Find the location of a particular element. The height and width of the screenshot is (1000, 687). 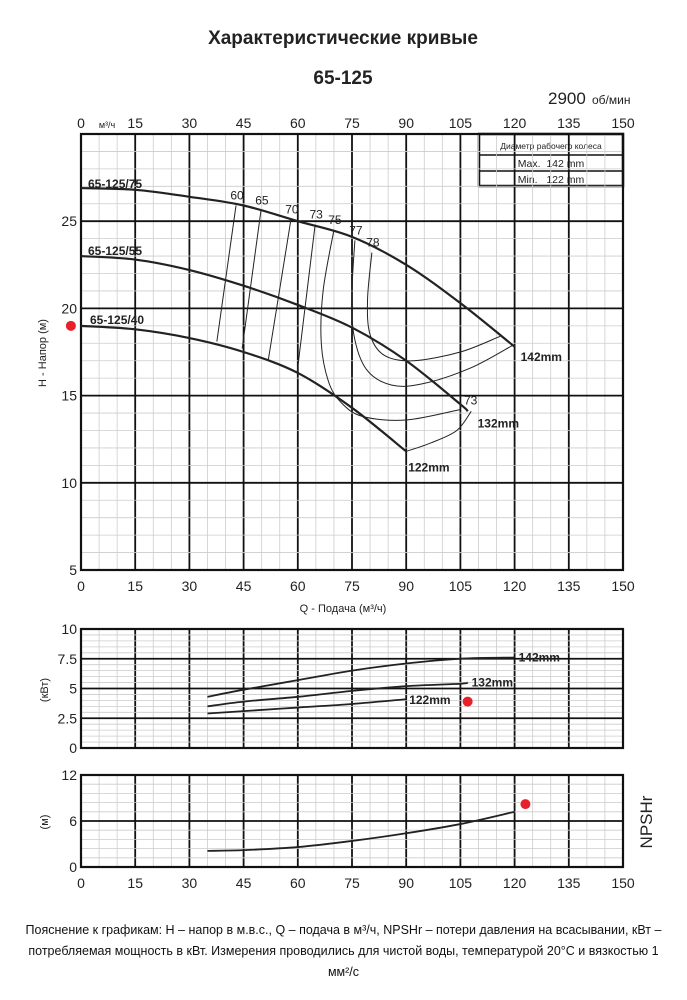

head-curve-132mm is located at coordinates (274, 333).